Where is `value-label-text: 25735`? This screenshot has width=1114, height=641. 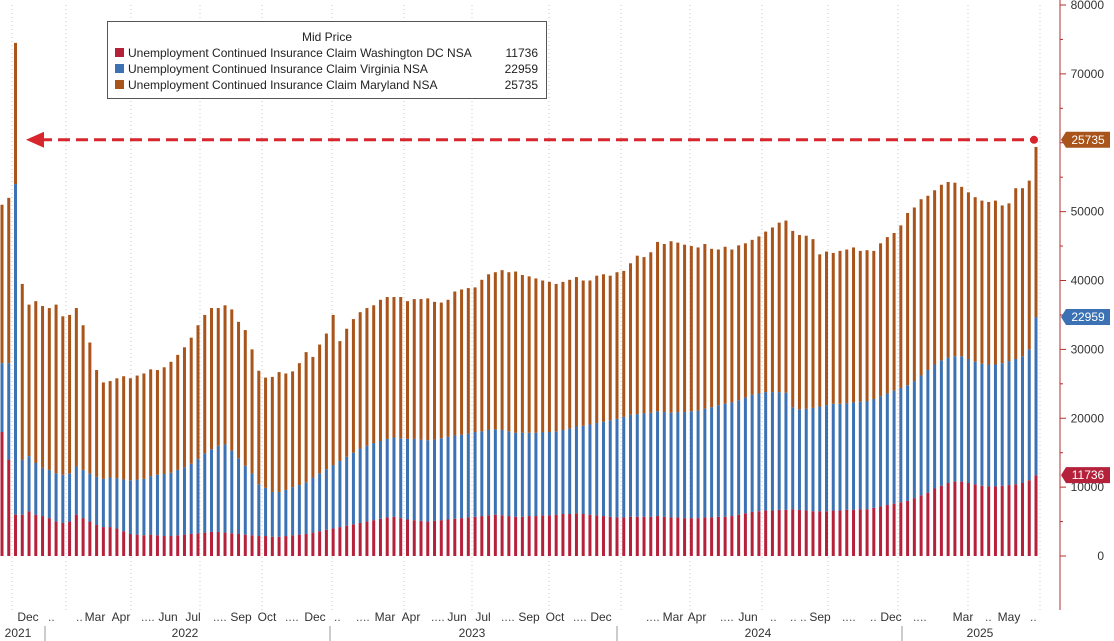
value-label-text: 25735 is located at coordinates (1088, 140).